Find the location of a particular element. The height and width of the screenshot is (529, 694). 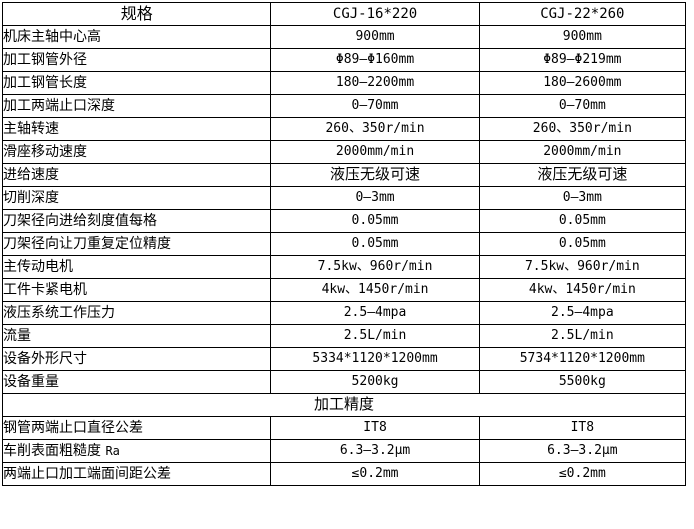

table-row: 液压系统工作压力 2.5—4mpa 2.5—4mpa is located at coordinates (344, 313).